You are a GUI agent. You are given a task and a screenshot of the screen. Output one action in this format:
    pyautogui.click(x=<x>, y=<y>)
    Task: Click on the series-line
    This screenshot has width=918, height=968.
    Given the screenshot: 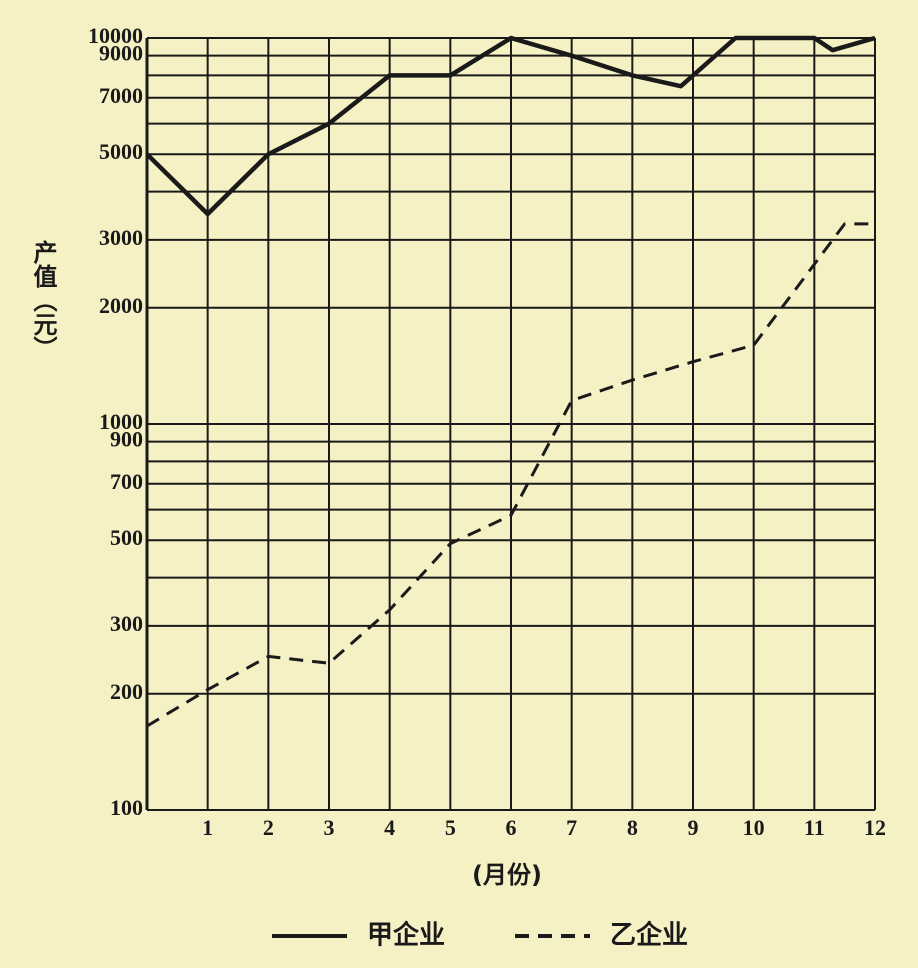 What is the action you would take?
    pyautogui.click(x=510, y=126)
    